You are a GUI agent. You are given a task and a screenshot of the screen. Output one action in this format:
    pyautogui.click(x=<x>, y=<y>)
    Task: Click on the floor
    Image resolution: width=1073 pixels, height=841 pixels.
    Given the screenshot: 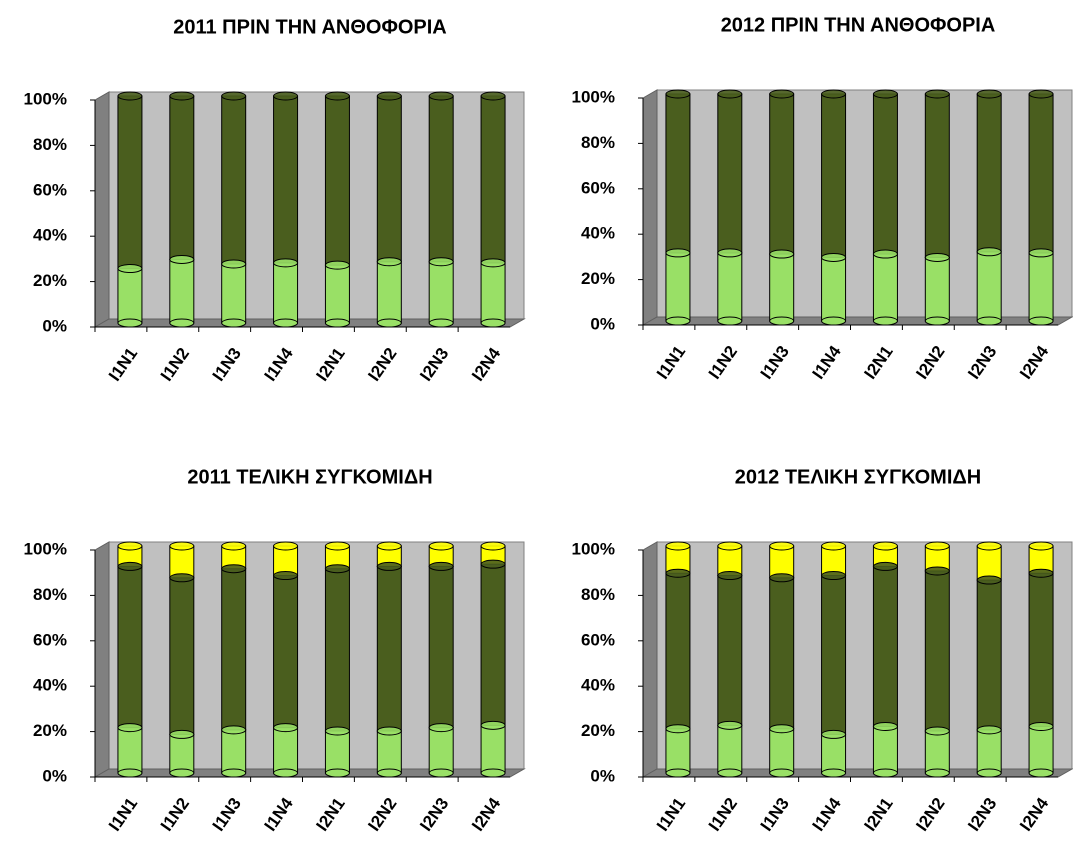 What is the action you would take?
    pyautogui.click(x=309, y=323)
    